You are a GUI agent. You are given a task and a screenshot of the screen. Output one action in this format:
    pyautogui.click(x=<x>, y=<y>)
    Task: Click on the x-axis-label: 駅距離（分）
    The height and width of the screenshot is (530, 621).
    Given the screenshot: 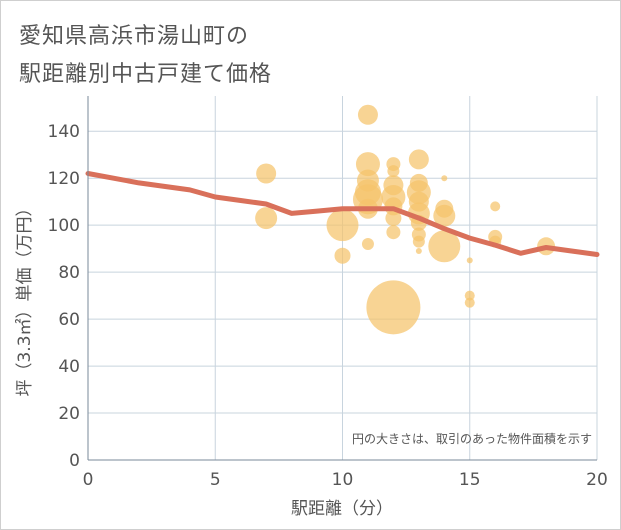 What is the action you would take?
    pyautogui.click(x=342, y=509)
    